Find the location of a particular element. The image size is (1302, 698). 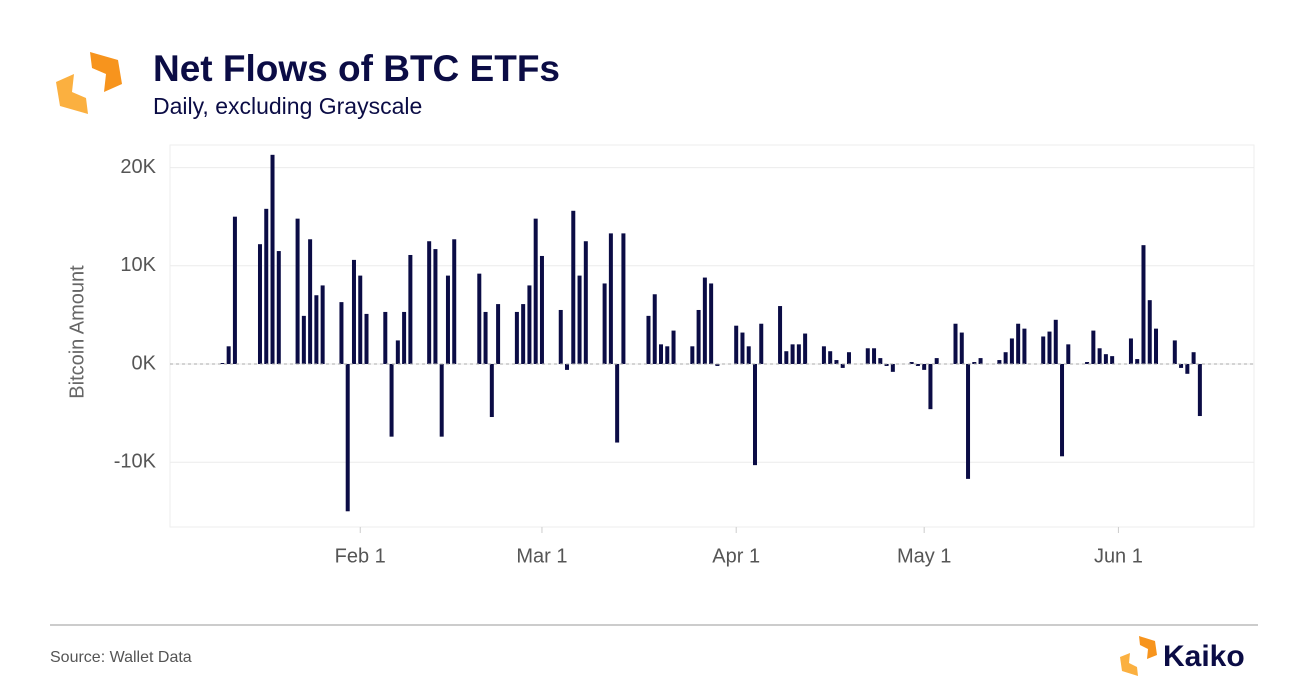

y-tick-label: 20K is located at coordinates (138, 167).